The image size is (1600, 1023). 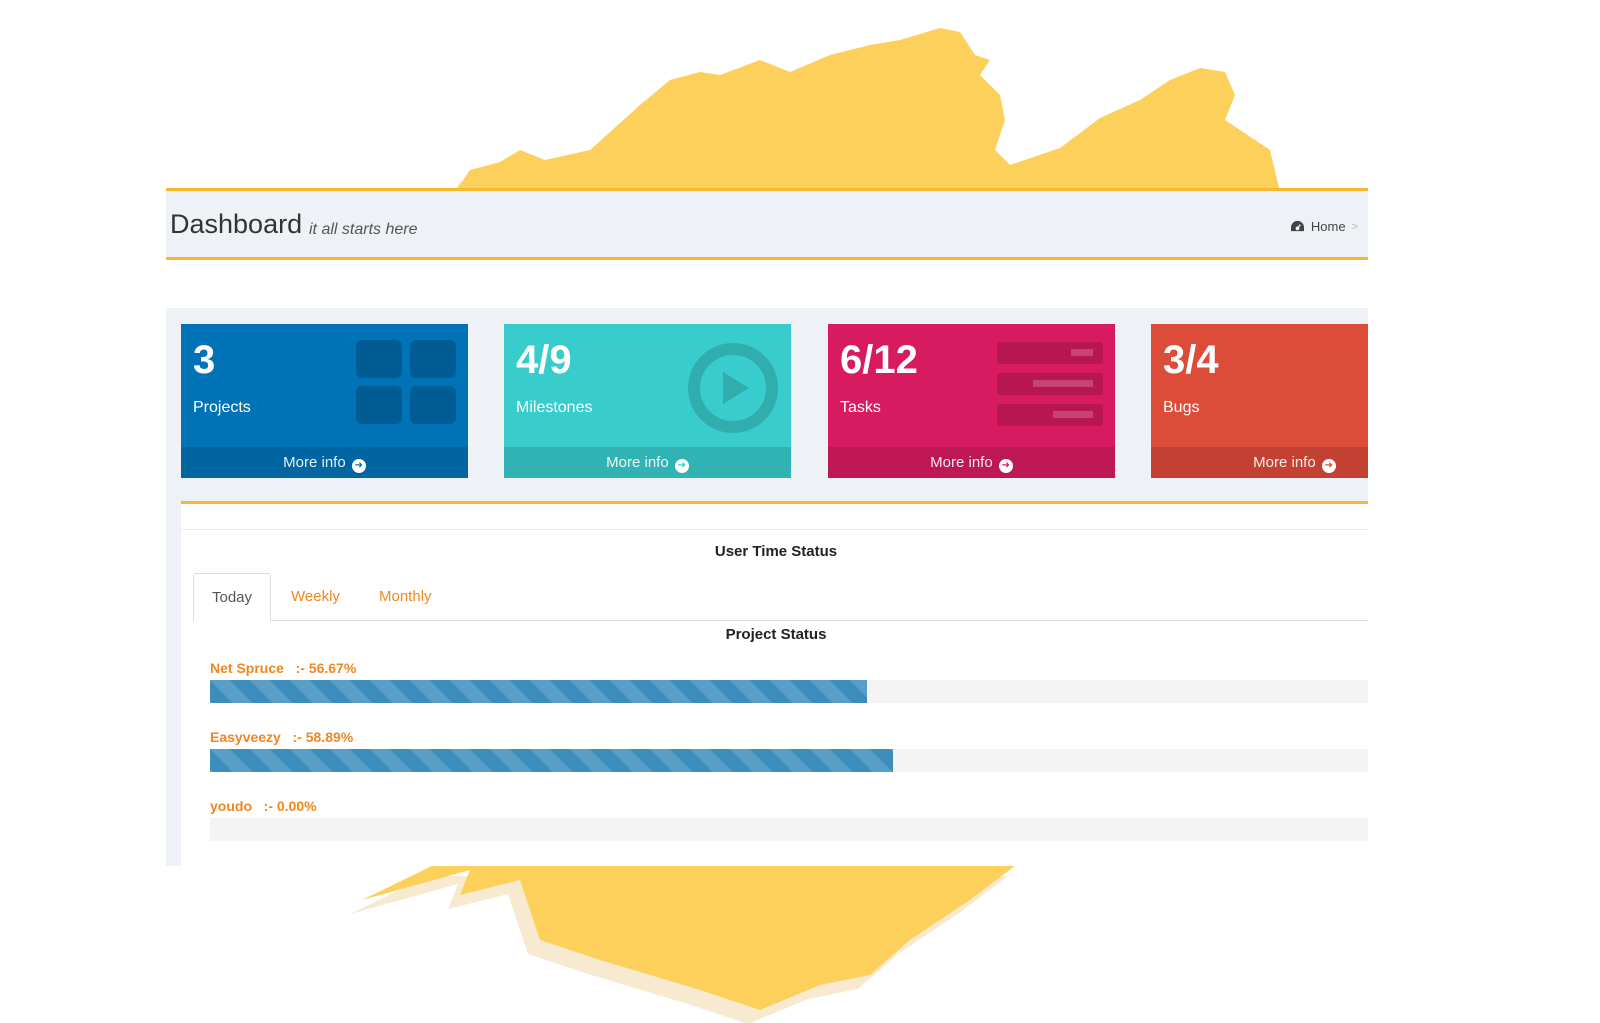 I want to click on list-icon, so click(x=1050, y=384).